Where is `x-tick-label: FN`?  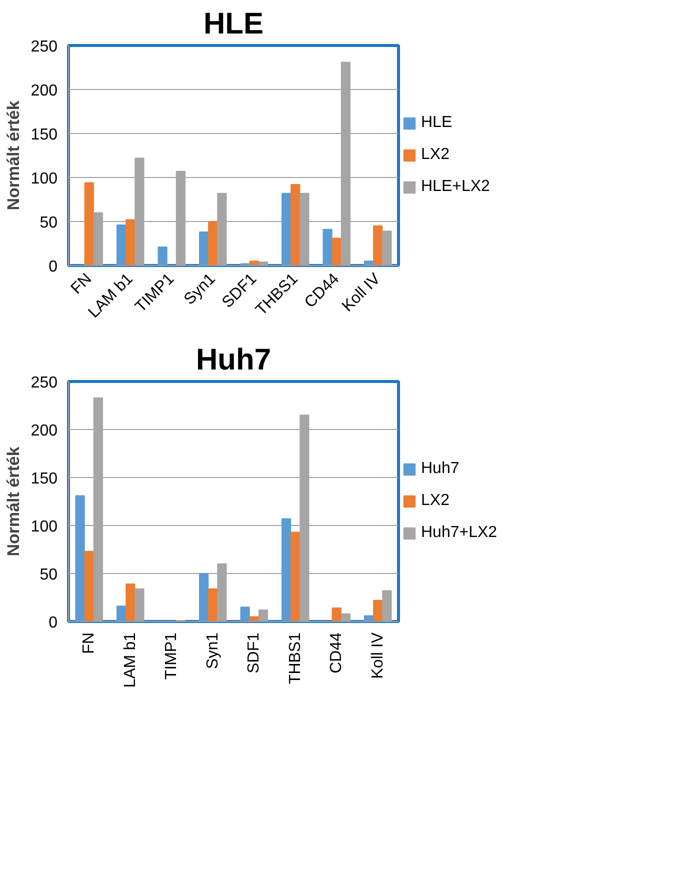 x-tick-label: FN is located at coordinates (89, 643).